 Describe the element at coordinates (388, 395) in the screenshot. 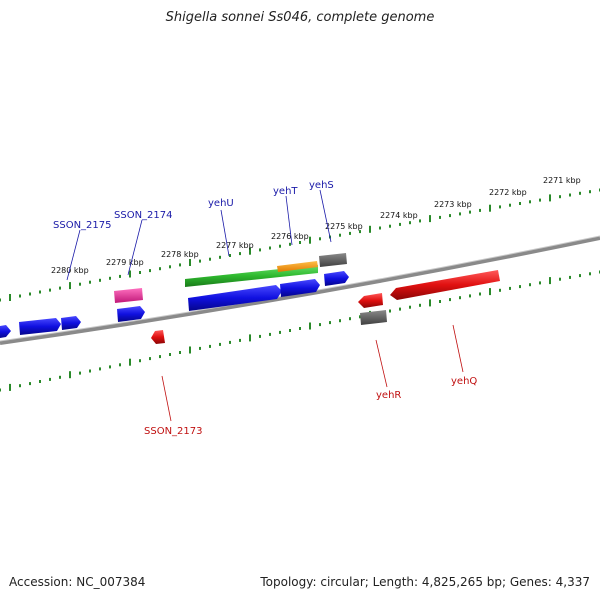

I see `gene-label-yehR: yehR` at that location.